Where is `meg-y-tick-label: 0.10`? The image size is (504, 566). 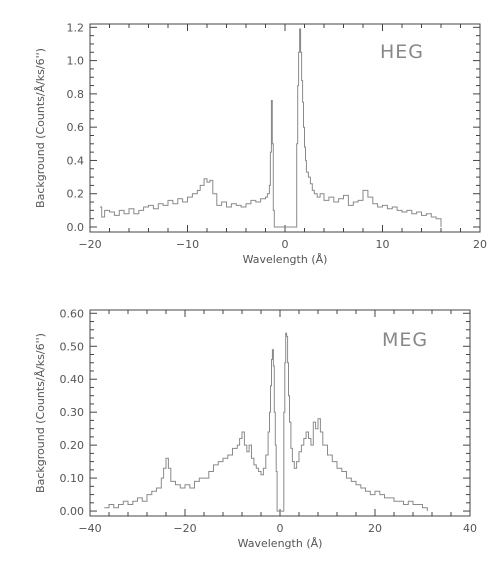
meg-y-tick-label: 0.10 is located at coordinates (72, 478).